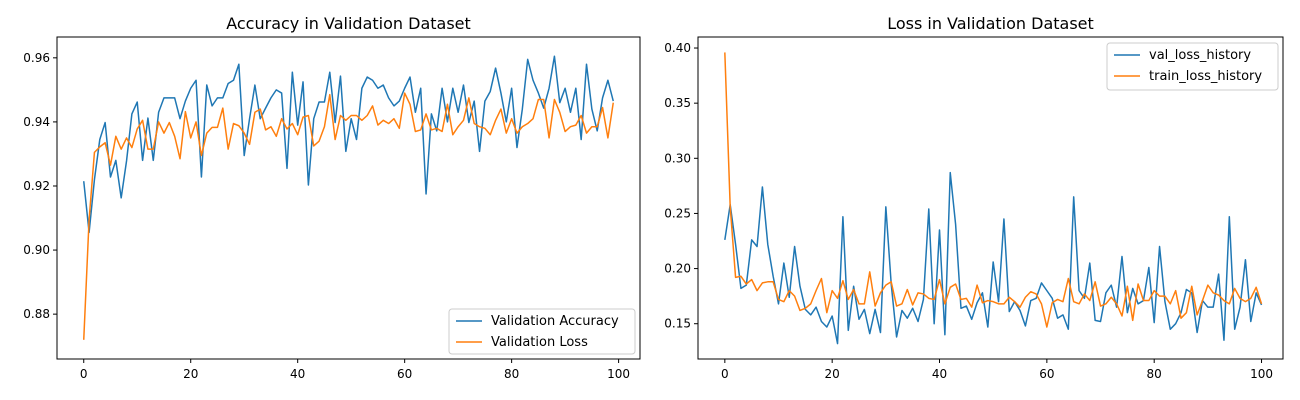  What do you see at coordinates (677, 48) in the screenshot?
I see `loss-y-tick-label: 0.40` at bounding box center [677, 48].